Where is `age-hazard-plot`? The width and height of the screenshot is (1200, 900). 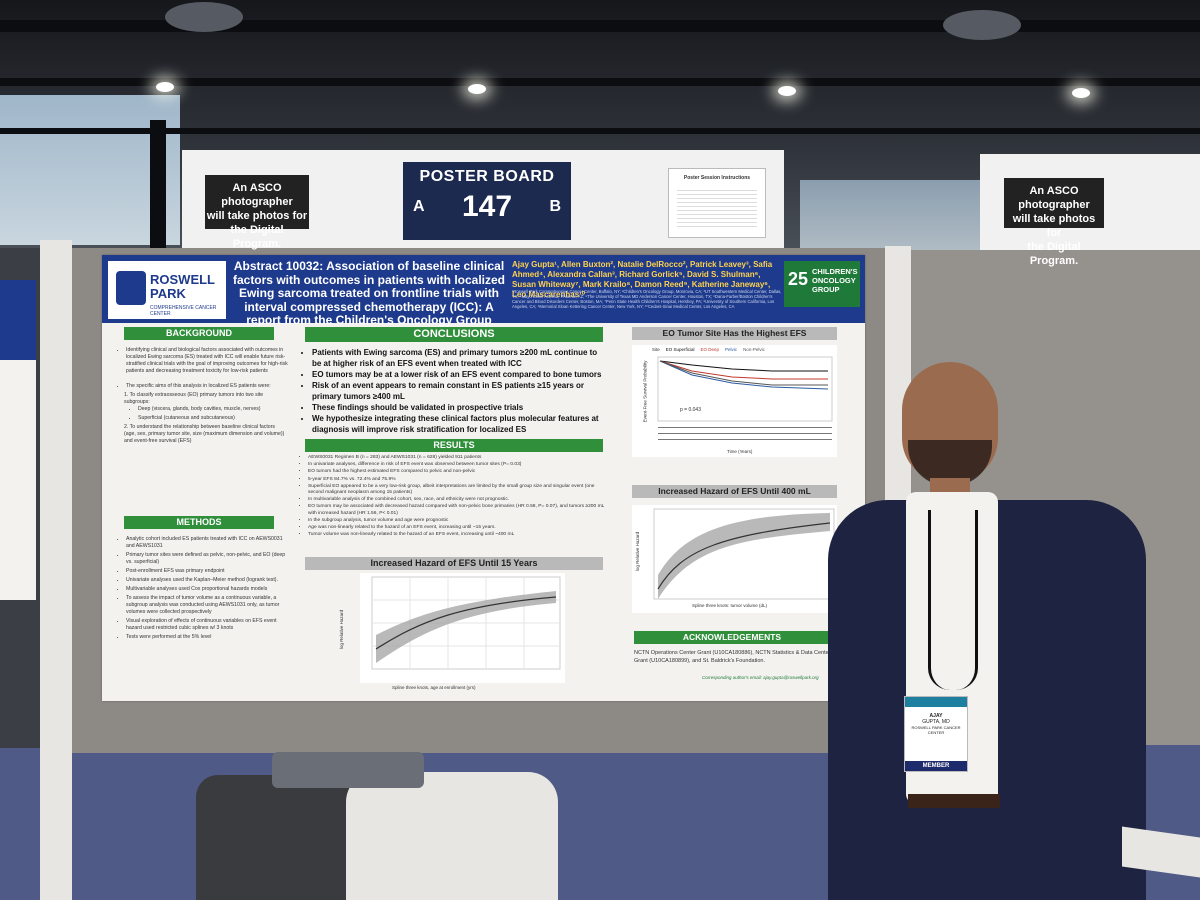
age-hazard-plot is located at coordinates (462, 628).